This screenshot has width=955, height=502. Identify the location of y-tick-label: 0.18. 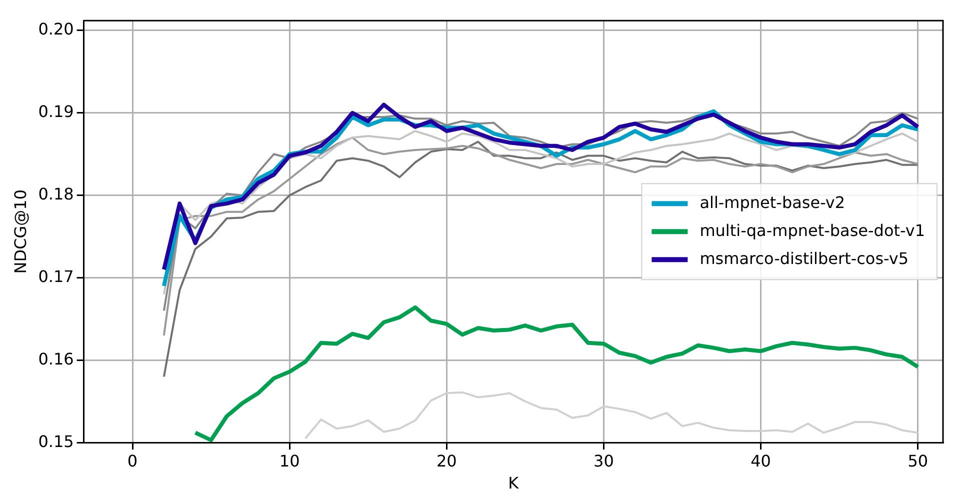
(56, 194).